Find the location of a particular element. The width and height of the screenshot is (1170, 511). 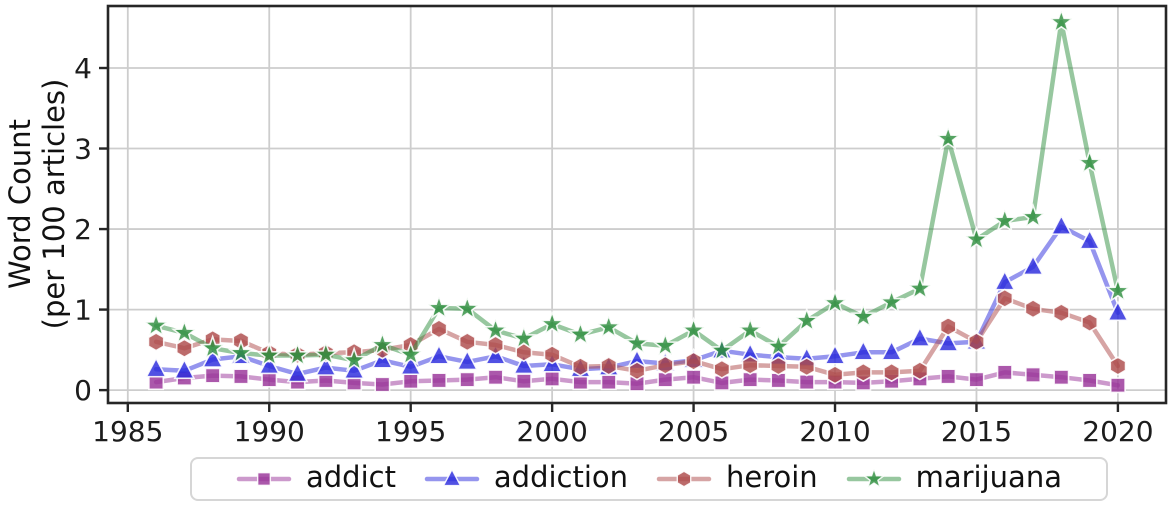

legend-item-addict: addict is located at coordinates (316, 479).